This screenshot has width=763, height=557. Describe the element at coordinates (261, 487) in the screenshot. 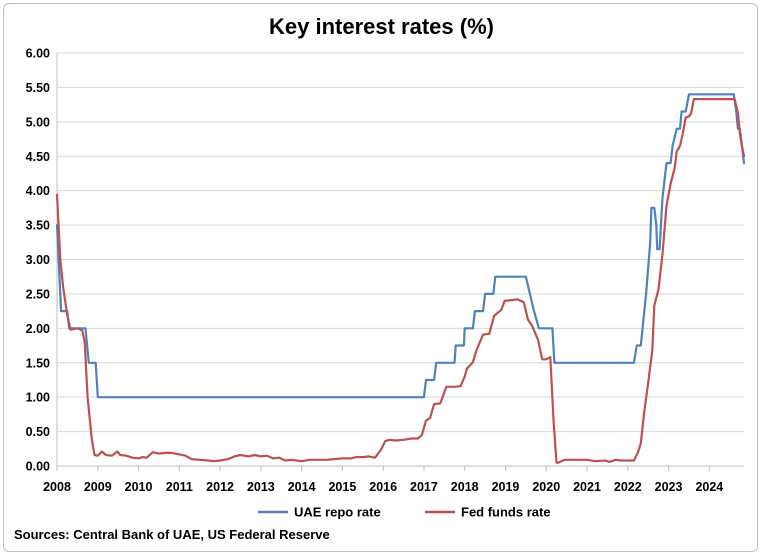

I see `x-tick-label: 2013` at that location.